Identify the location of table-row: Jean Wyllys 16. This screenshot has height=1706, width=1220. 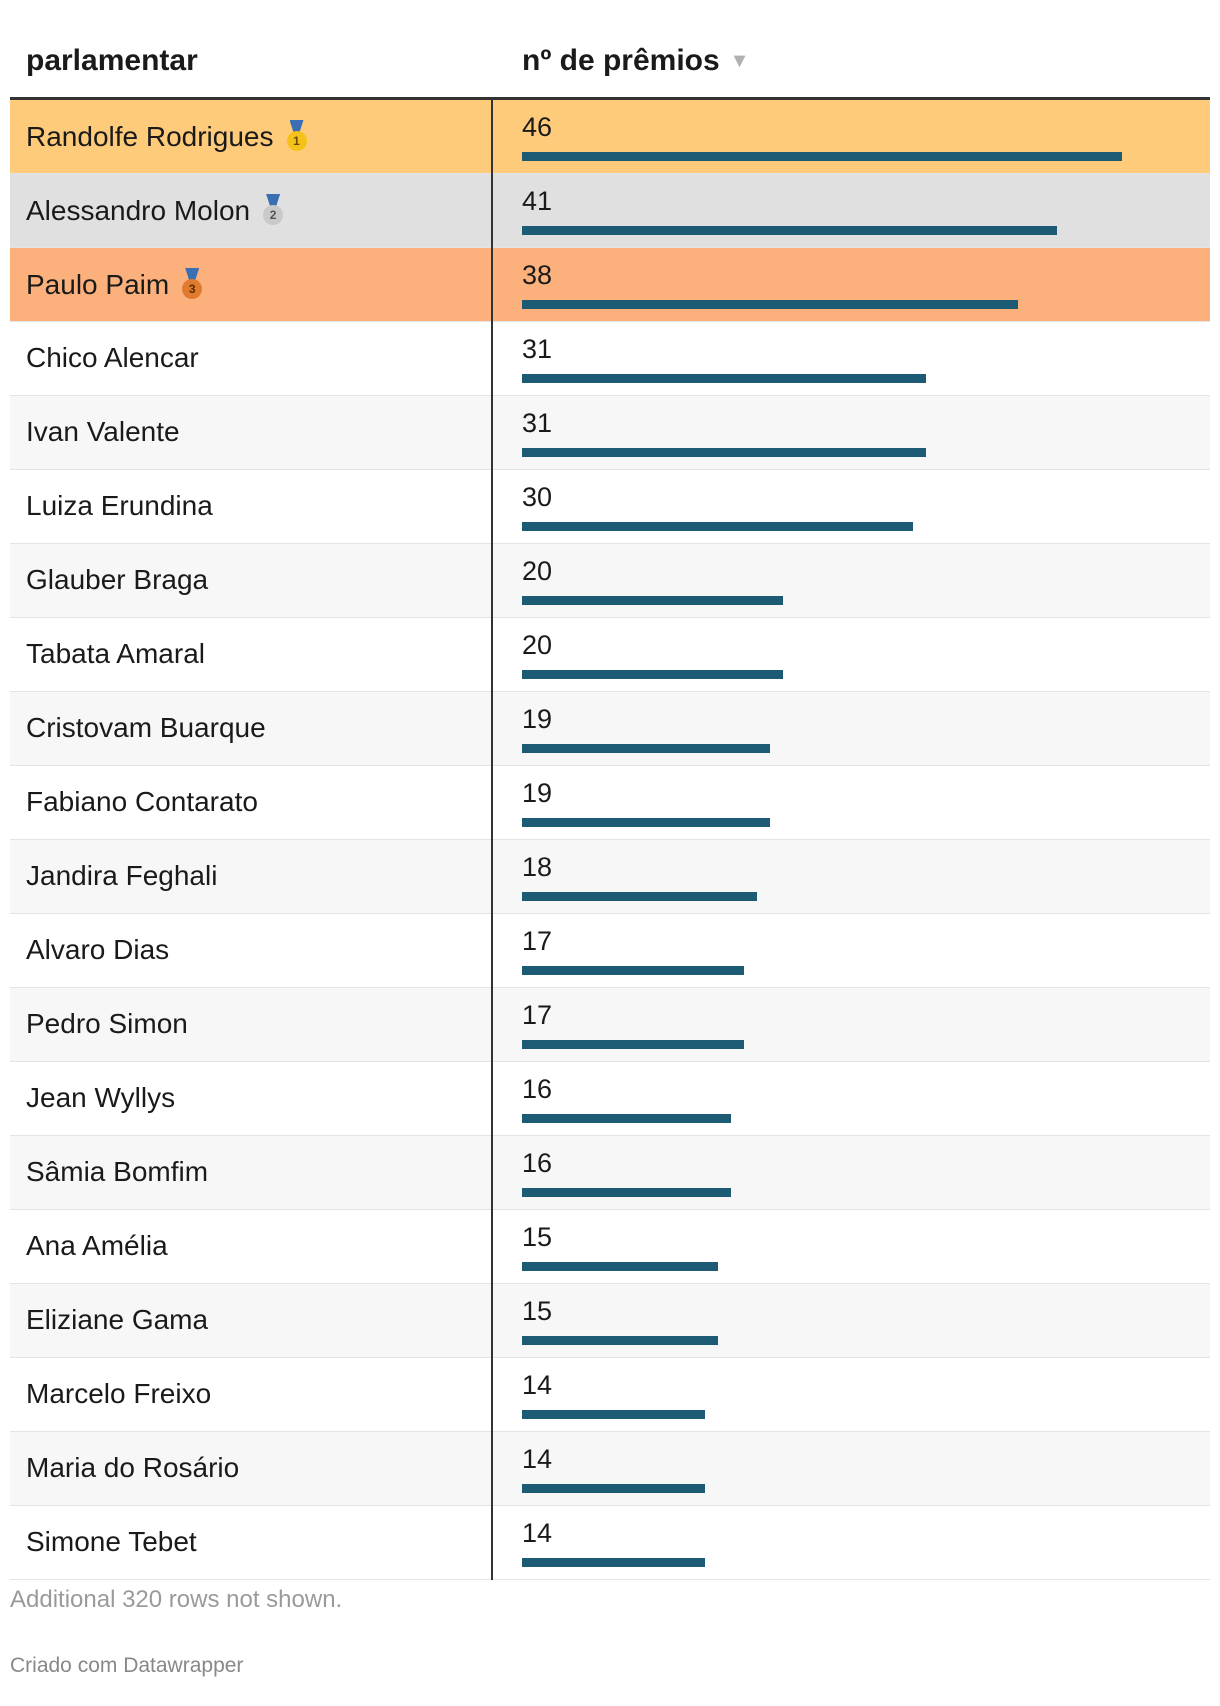
(610, 1099).